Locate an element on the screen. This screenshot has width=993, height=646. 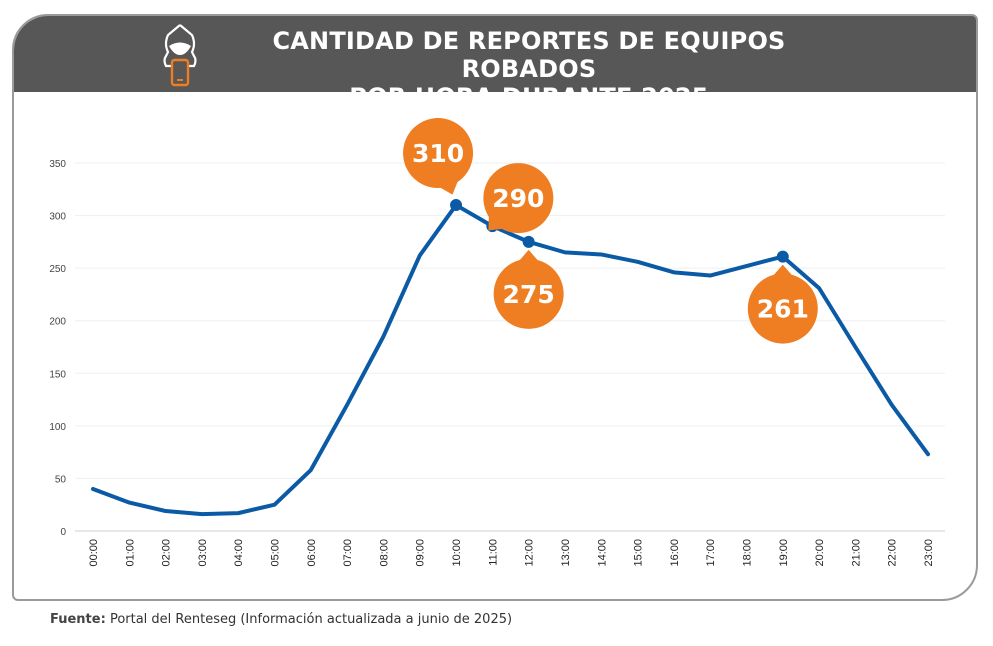
data-label: 275 is located at coordinates (529, 294).